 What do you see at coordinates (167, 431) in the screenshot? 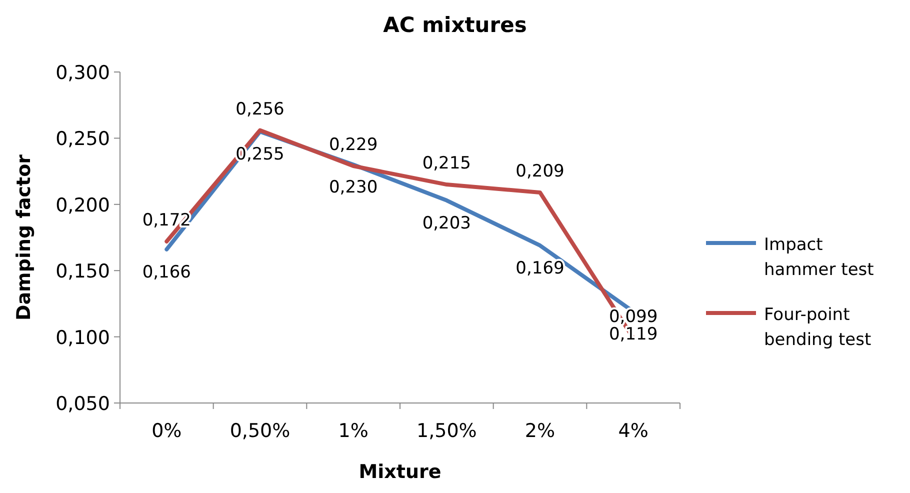
I see `x-tick-label: 0%` at bounding box center [167, 431].